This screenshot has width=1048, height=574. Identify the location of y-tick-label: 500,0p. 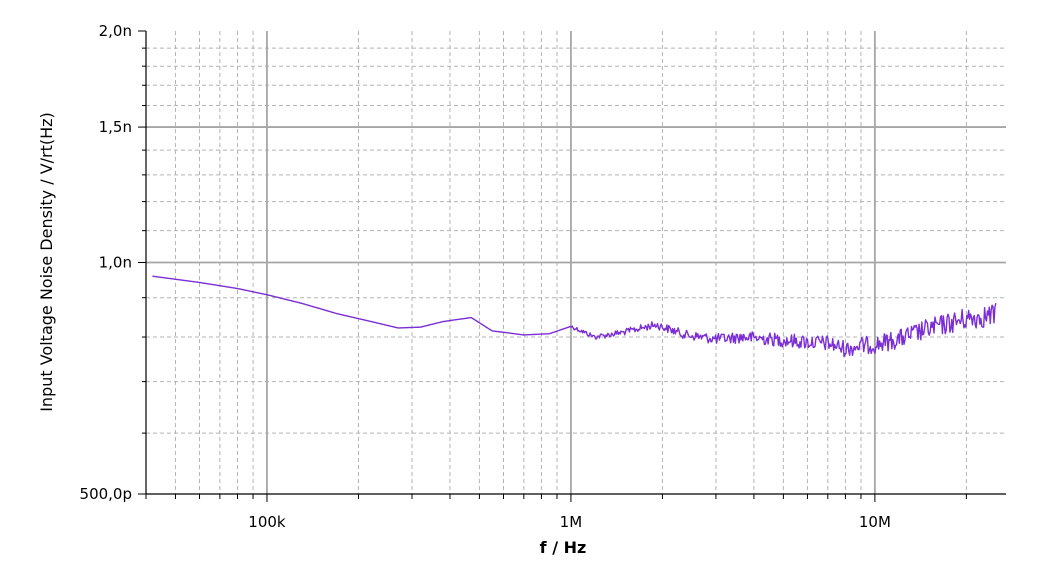
(106, 494).